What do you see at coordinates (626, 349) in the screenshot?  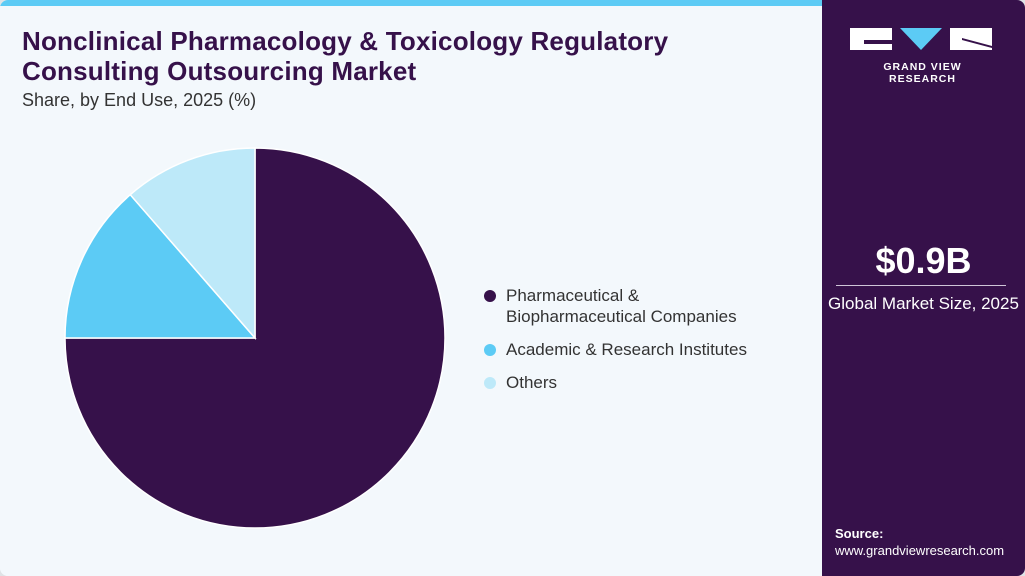 I see `legend-label: Academic & Research Institutes` at bounding box center [626, 349].